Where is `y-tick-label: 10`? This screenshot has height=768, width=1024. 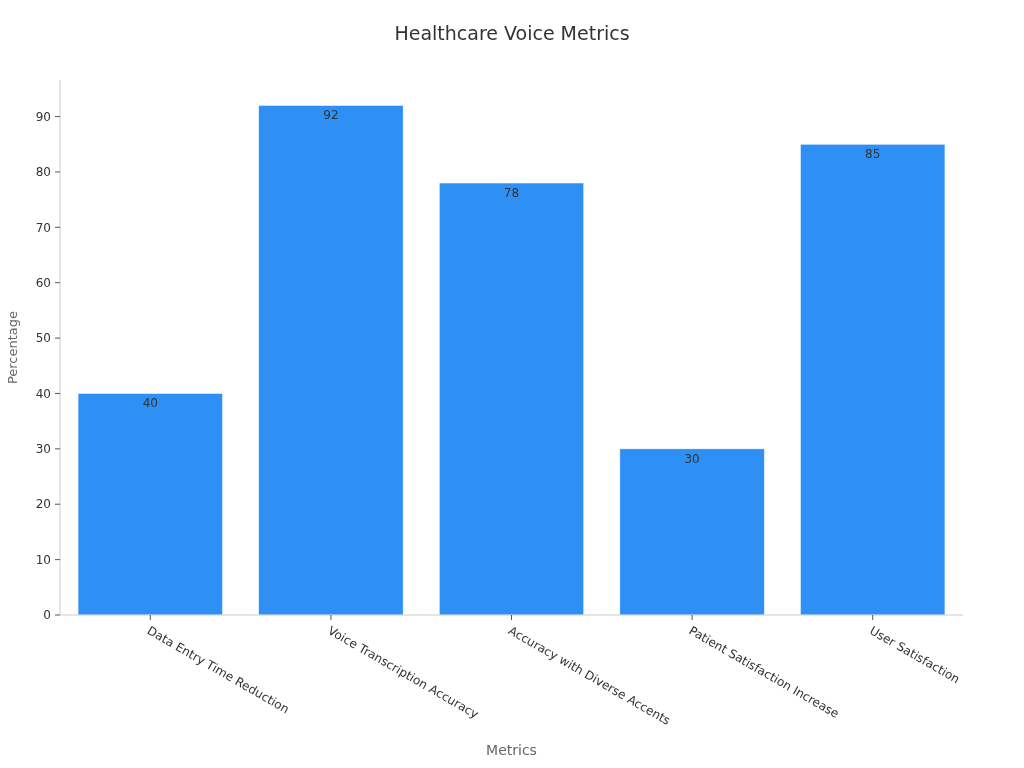
y-tick-label: 10 is located at coordinates (43, 559).